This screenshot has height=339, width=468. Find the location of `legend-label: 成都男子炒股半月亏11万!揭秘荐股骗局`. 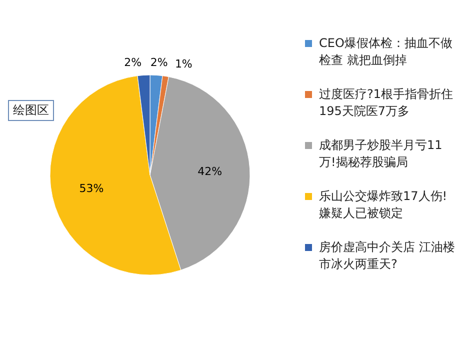

legend-label: 成都男子炒股半月亏11万!揭秘荐股骗局 is located at coordinates (380, 153).